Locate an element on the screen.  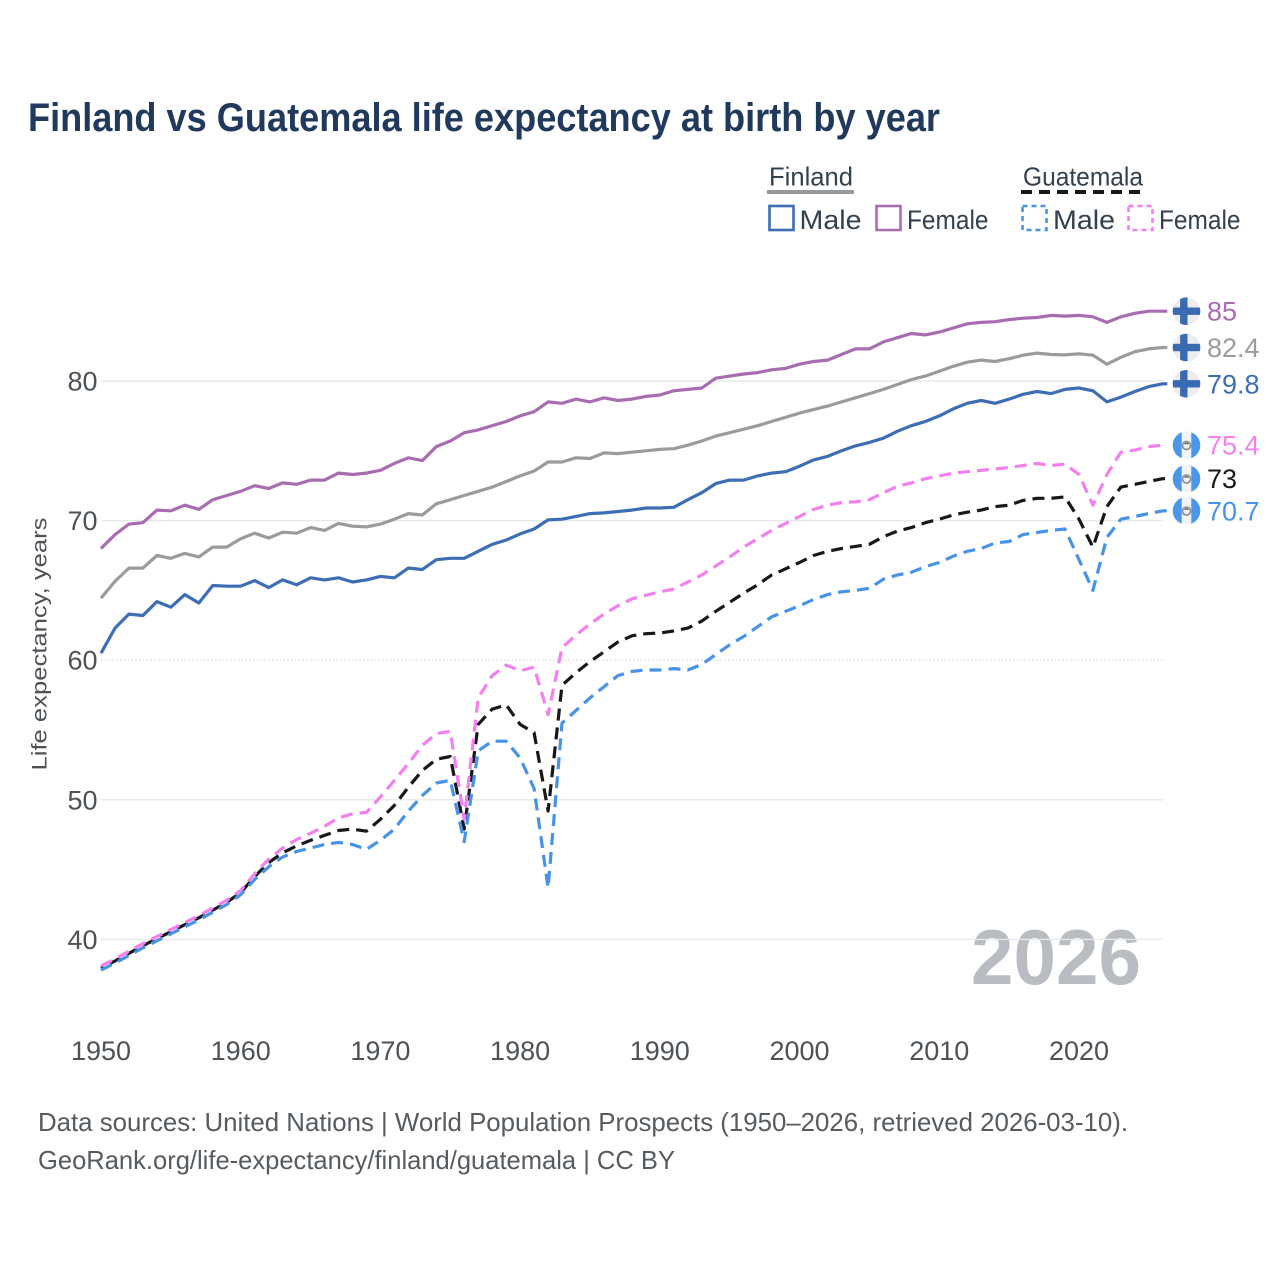
svg-text: 70 is located at coordinates (82, 521).